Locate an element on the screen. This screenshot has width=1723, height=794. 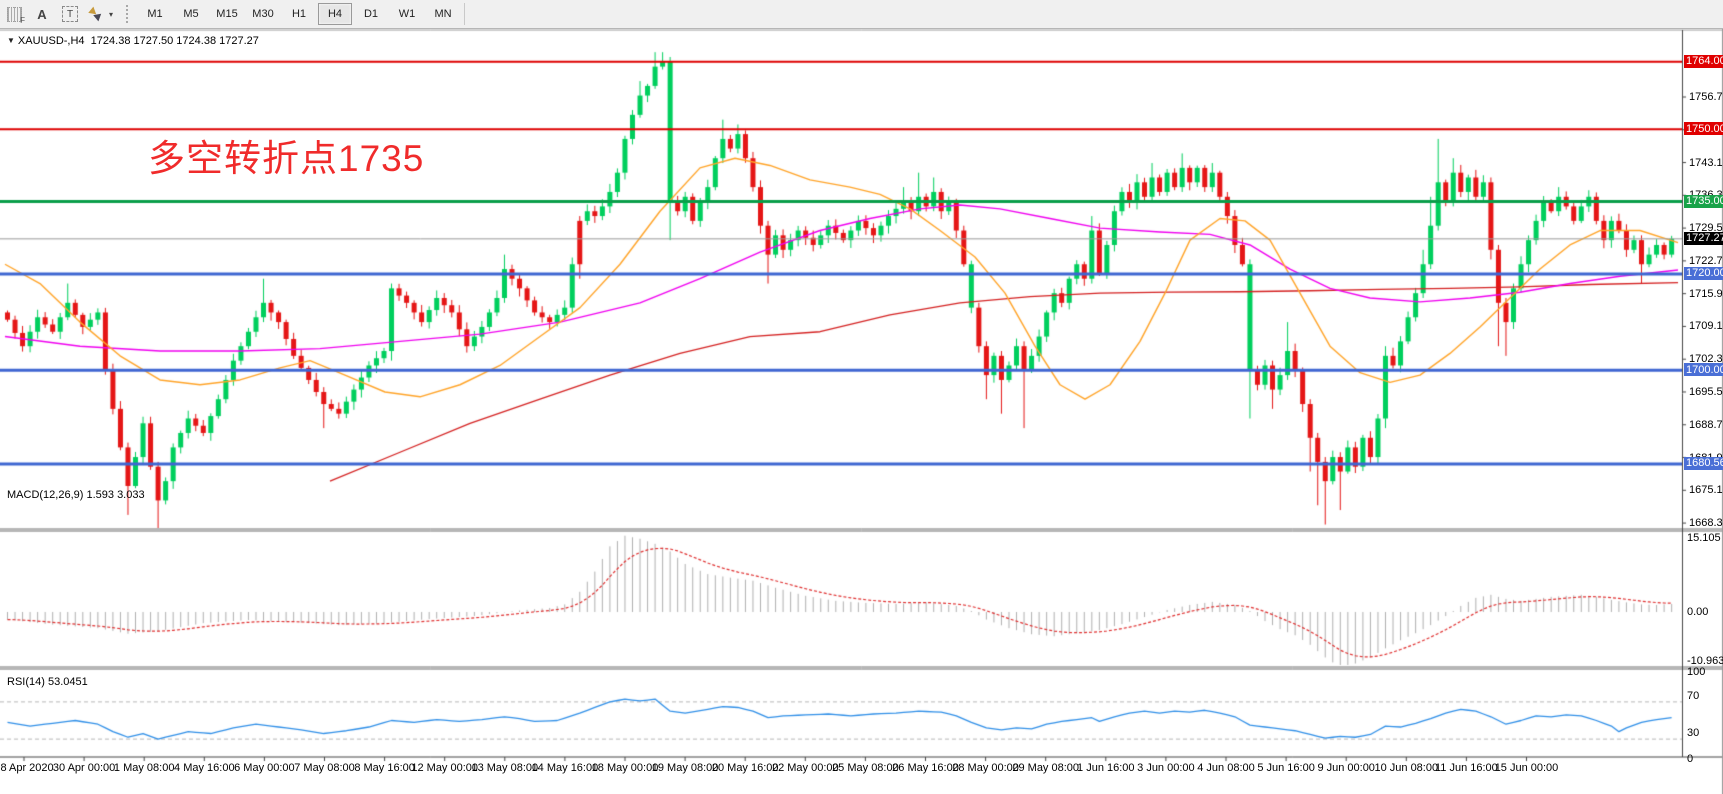
time-axis-label: 7 May 08:00 is located at coordinates (324, 768).